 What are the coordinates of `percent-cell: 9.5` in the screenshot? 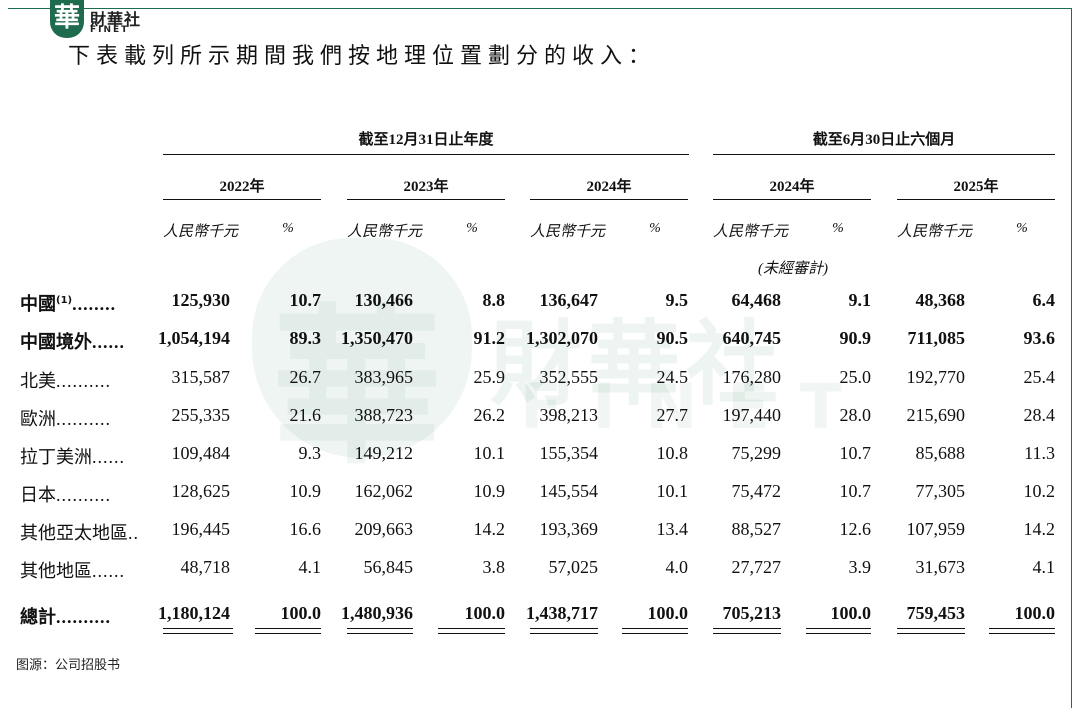 It's located at (677, 300).